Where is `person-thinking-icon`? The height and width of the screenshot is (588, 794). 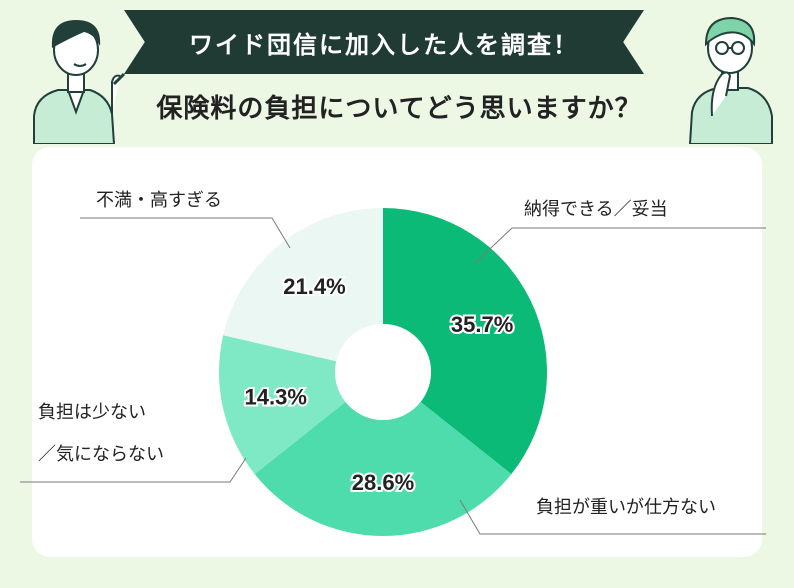 person-thinking-icon is located at coordinates (730, 80).